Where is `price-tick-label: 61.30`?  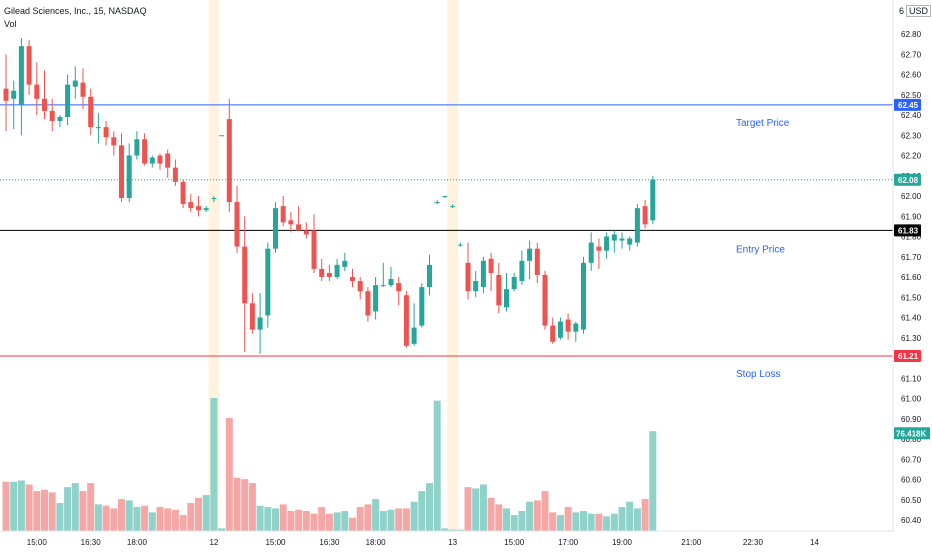 price-tick-label: 61.30 is located at coordinates (911, 338).